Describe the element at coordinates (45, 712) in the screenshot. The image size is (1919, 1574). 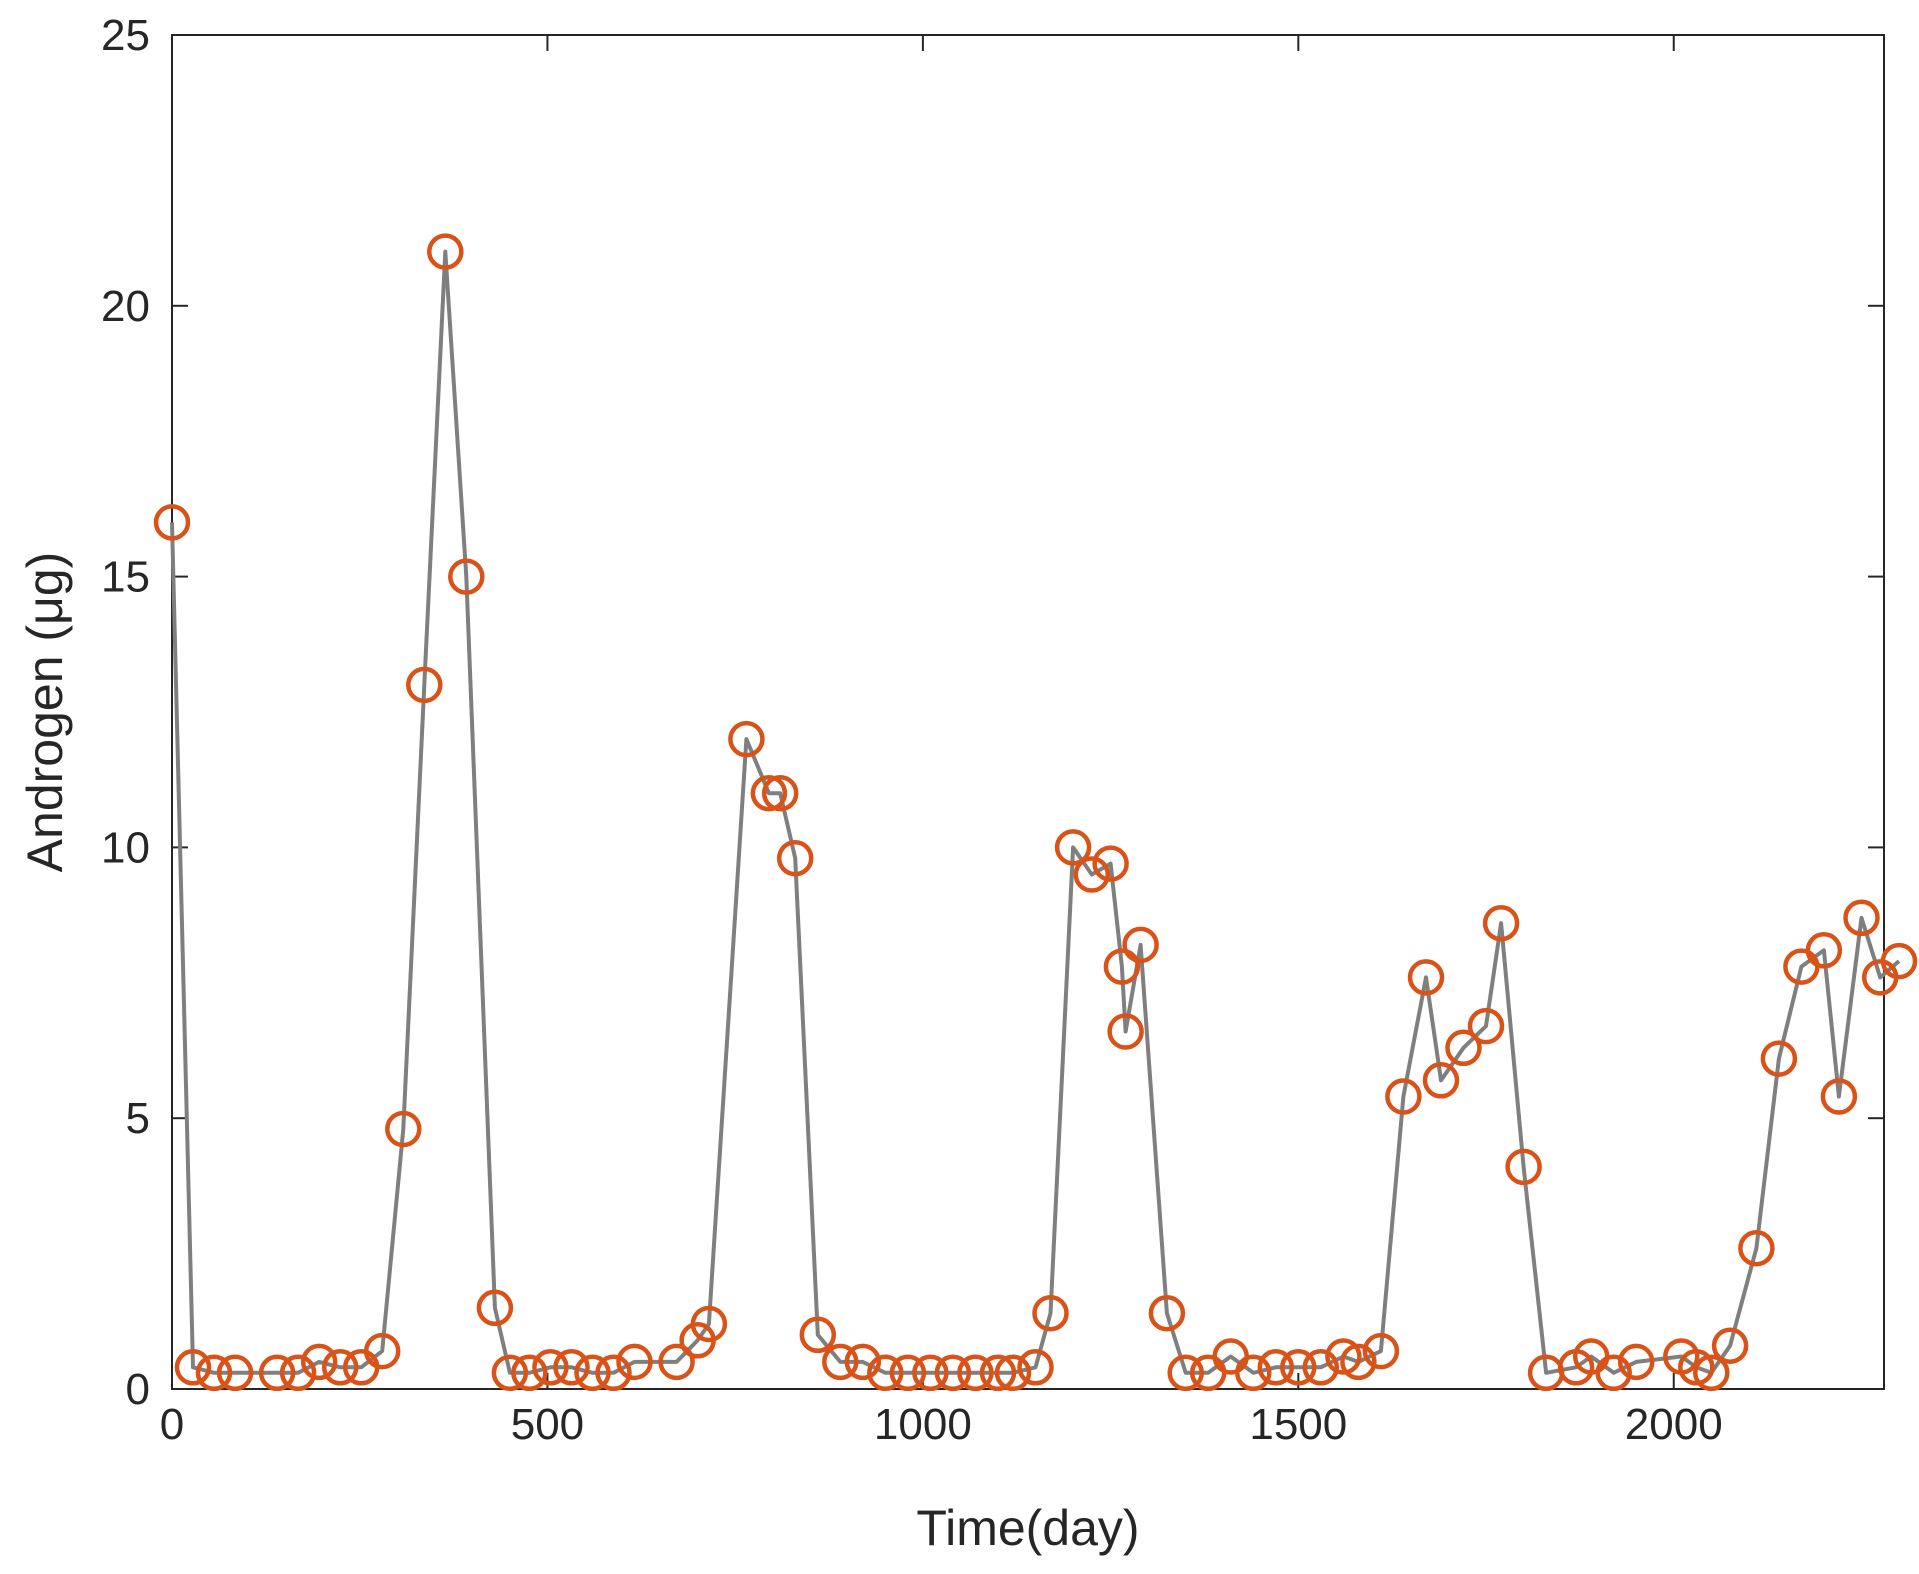
I see `y-axis-label: Androgen (μg)` at that location.